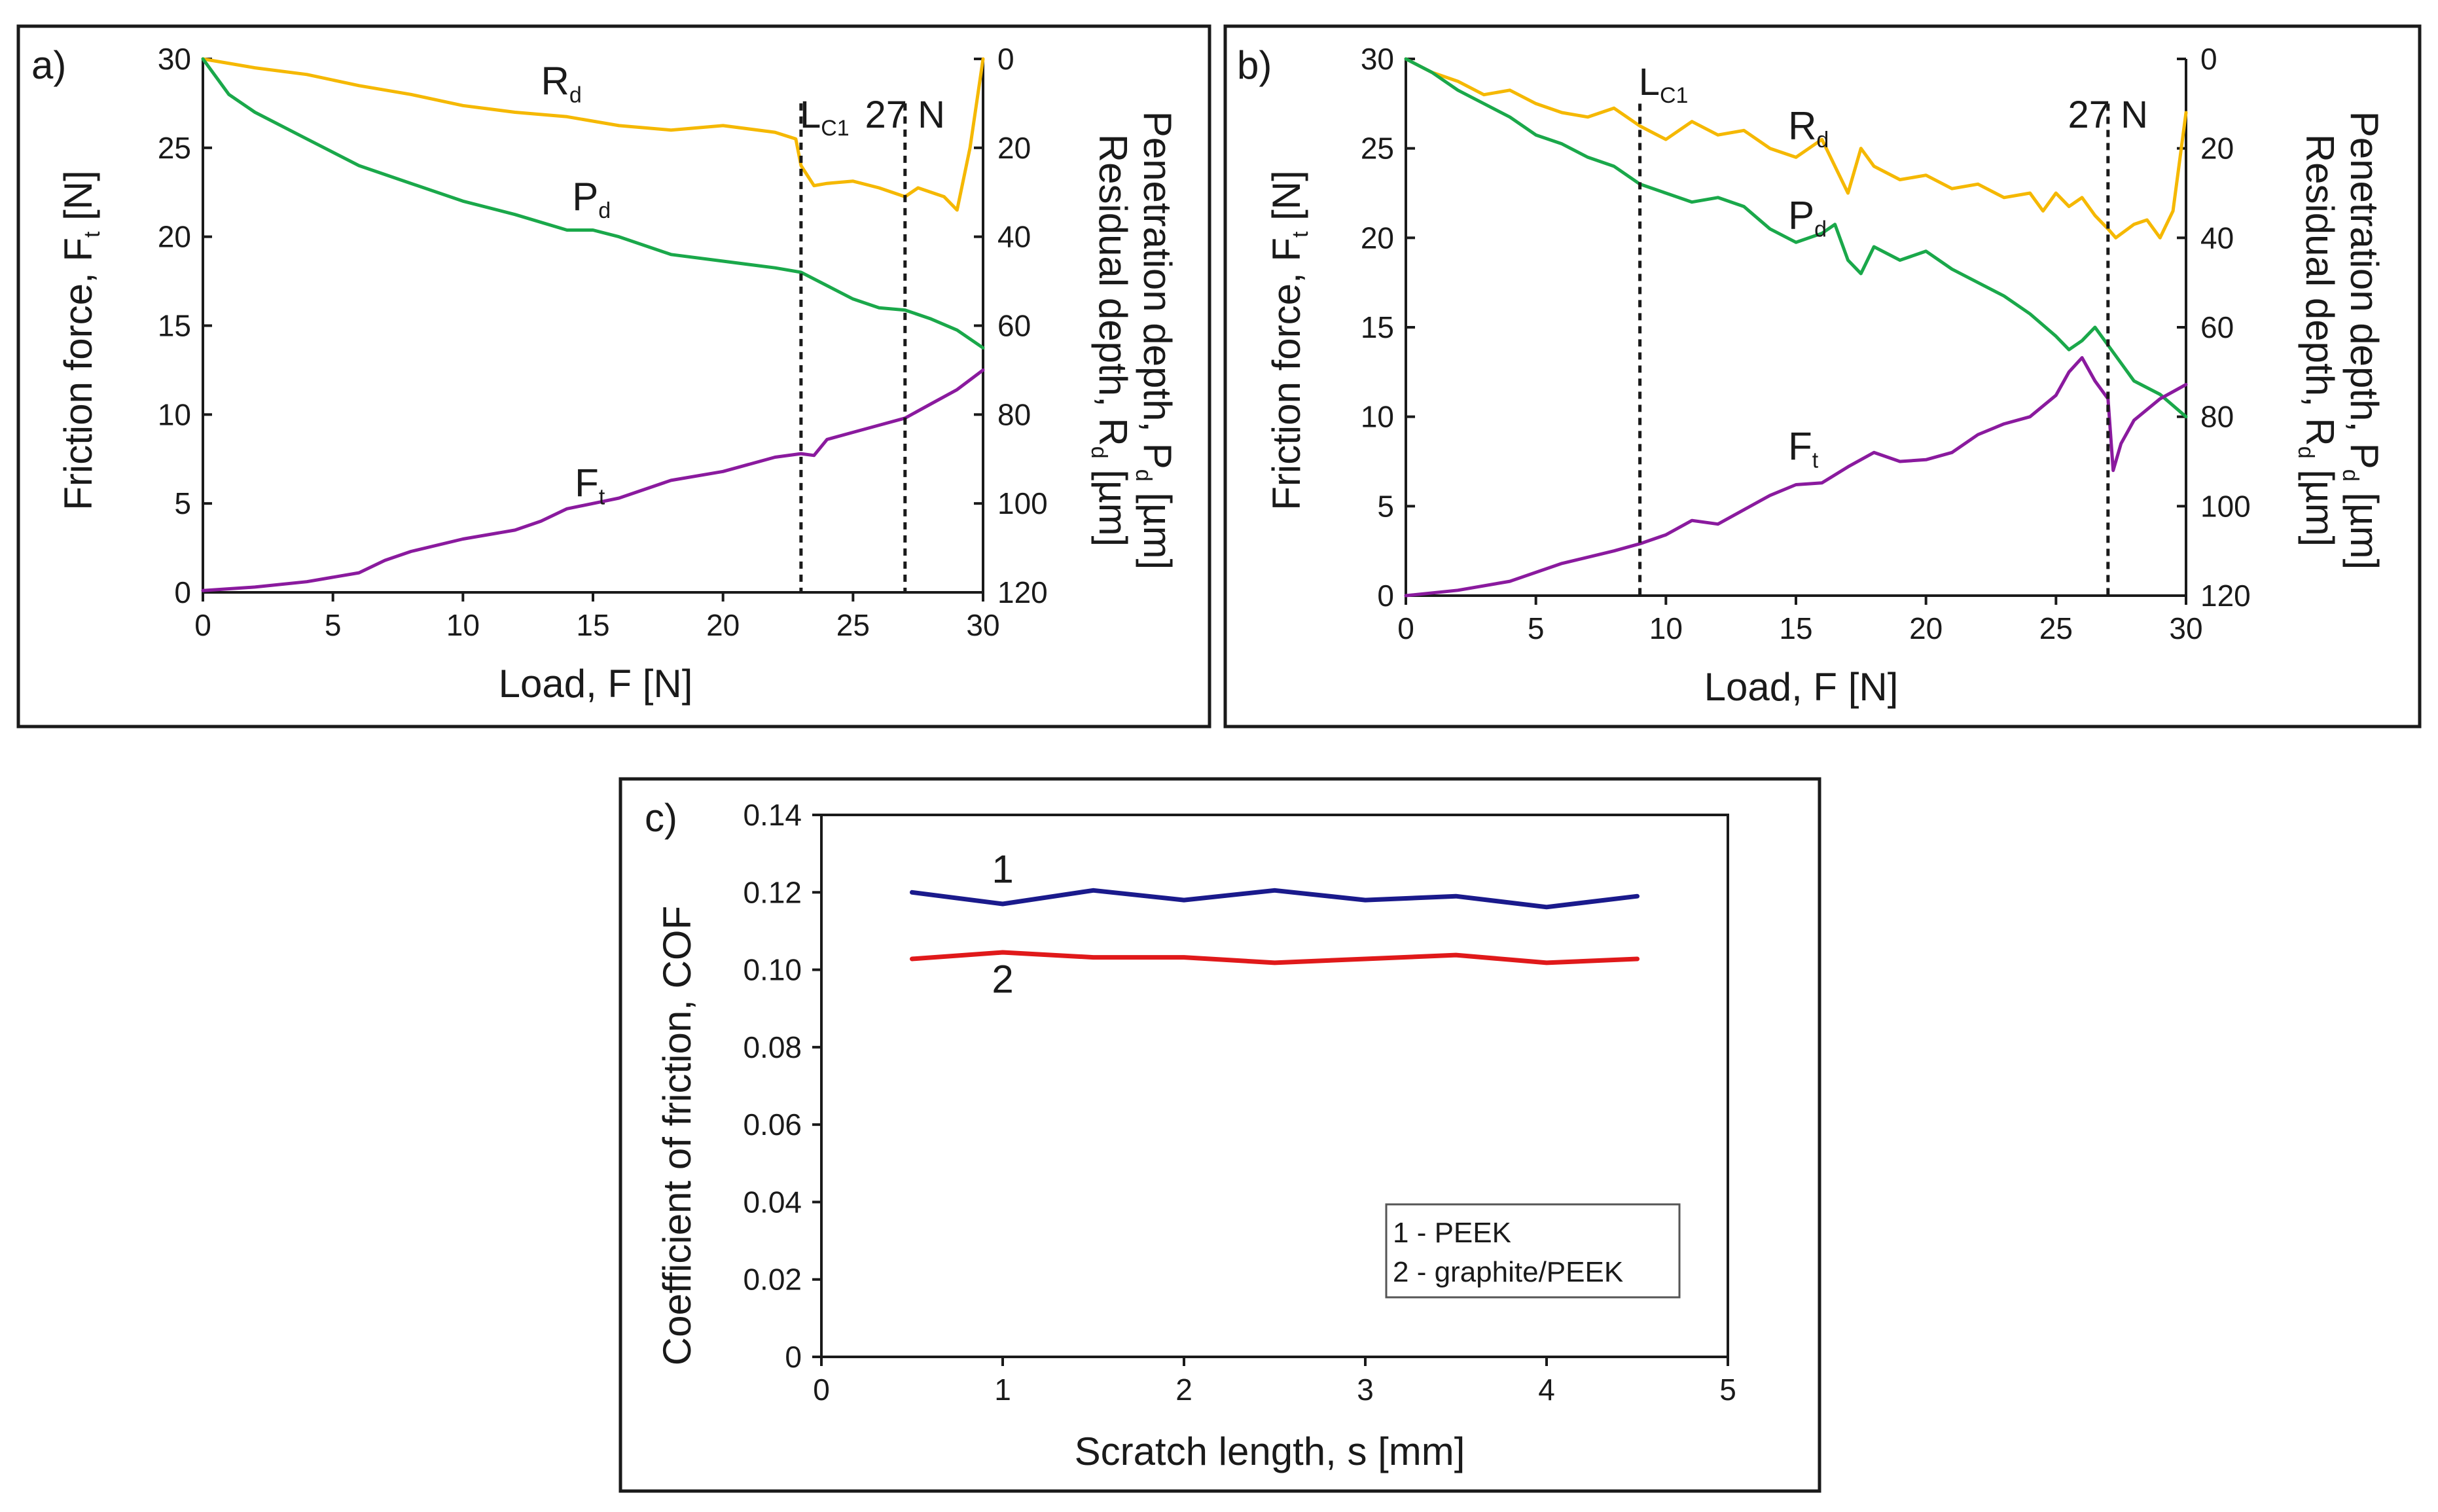 Image resolution: width=2438 pixels, height=1512 pixels. I want to click on panel-b-label: b), so click(1254, 65).